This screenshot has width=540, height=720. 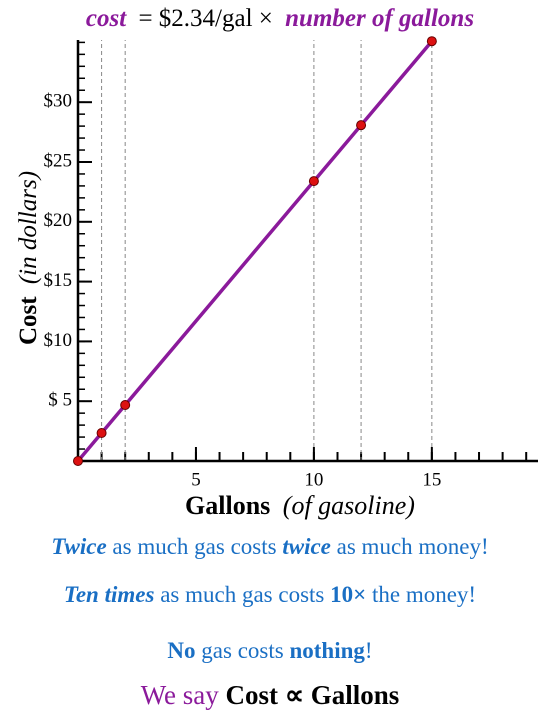 What do you see at coordinates (181, 650) in the screenshot?
I see `note-text: No` at bounding box center [181, 650].